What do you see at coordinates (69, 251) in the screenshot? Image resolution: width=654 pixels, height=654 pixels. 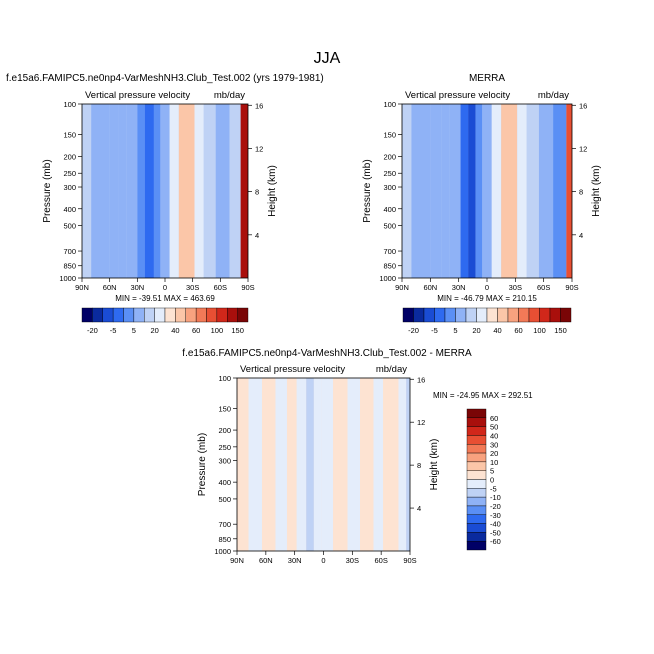 I see `y-tick-label: 700` at bounding box center [69, 251].